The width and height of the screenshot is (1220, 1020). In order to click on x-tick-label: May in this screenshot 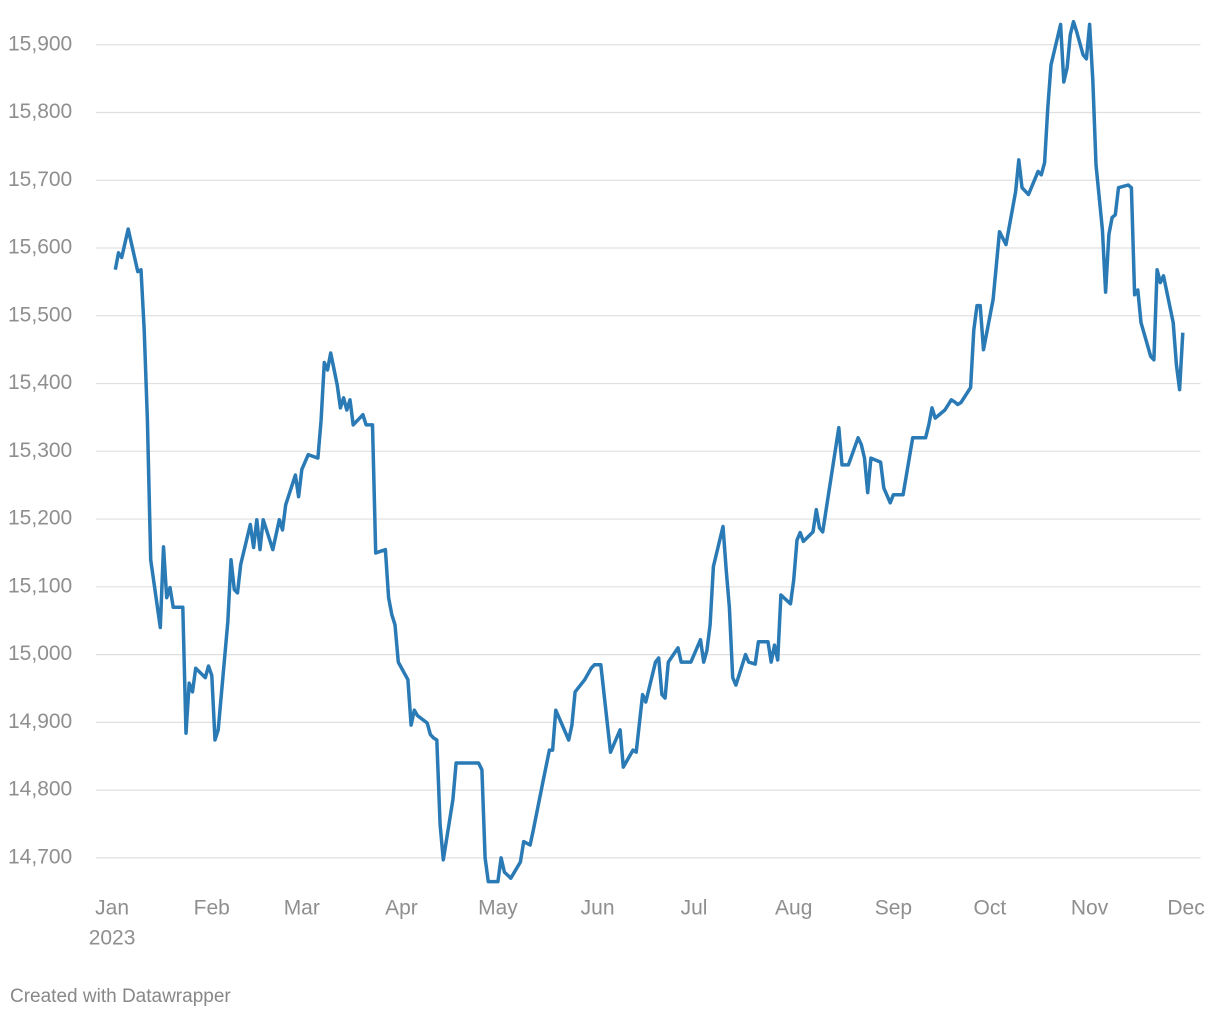, I will do `click(498, 908)`.